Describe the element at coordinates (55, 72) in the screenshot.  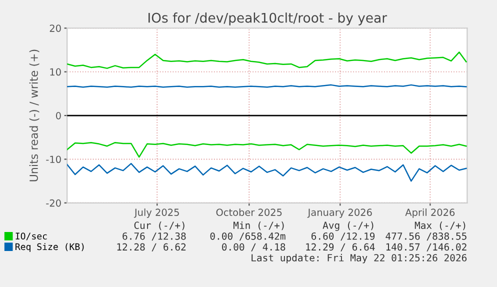
I see `y-tick-label: 10` at that location.